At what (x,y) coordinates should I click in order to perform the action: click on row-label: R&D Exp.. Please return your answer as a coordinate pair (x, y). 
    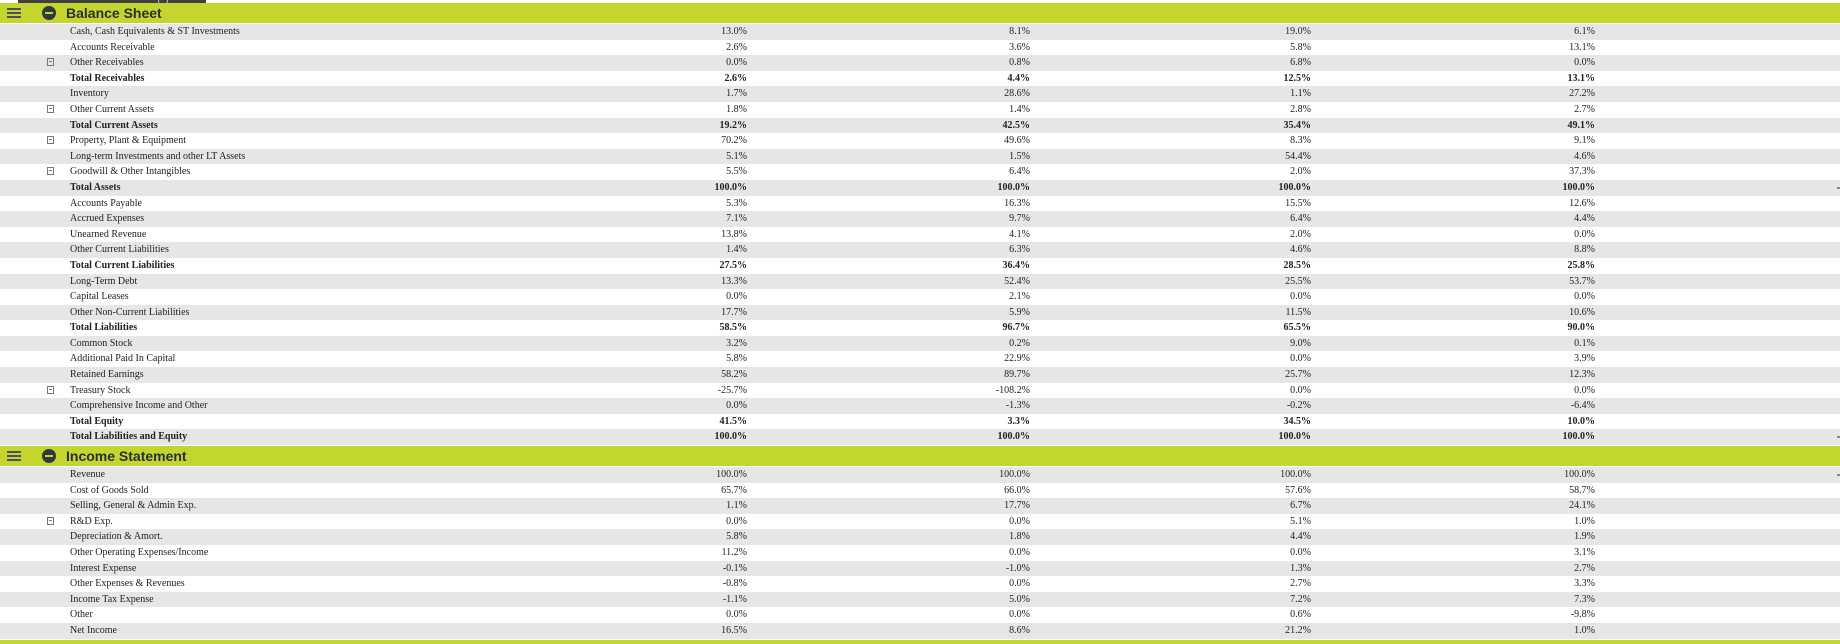
    Looking at the image, I should click on (91, 521).